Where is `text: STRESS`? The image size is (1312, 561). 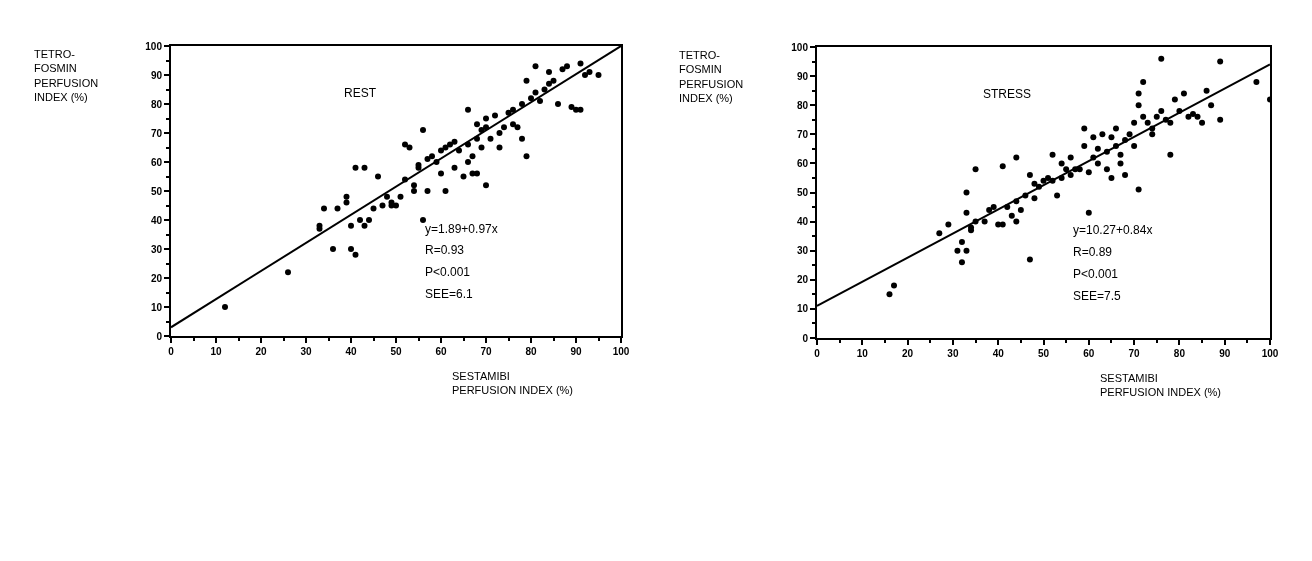
text: STRESS is located at coordinates (1007, 94).